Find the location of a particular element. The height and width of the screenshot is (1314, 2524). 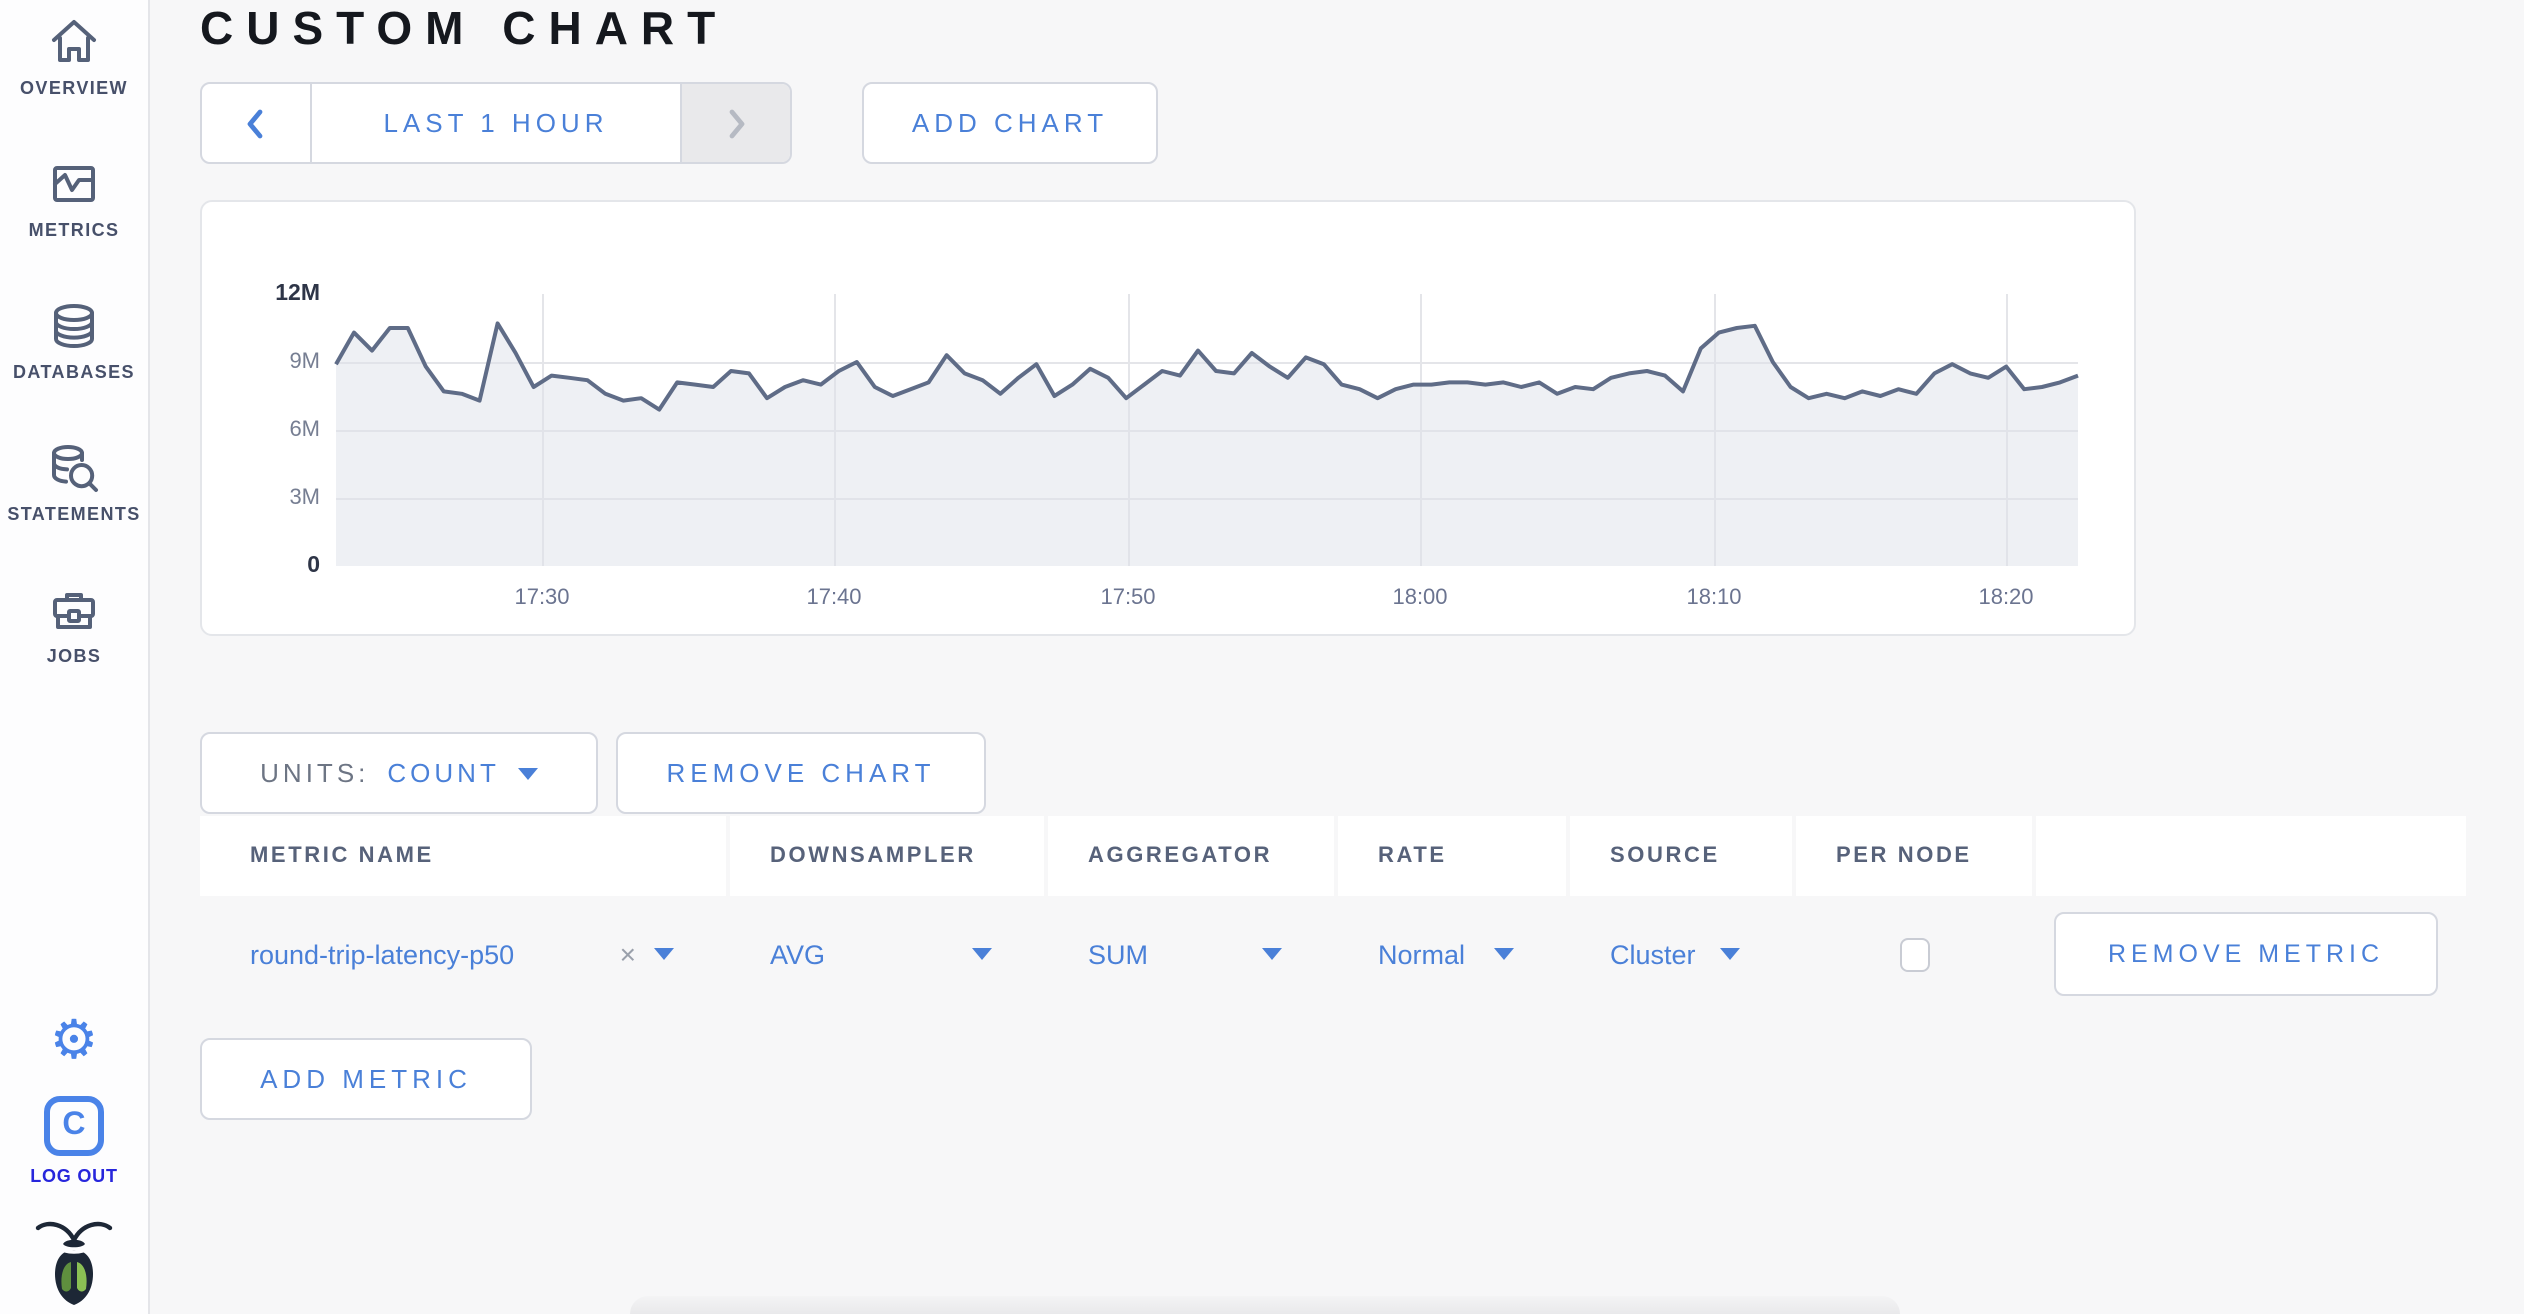

column-header-actions is located at coordinates (2251, 856).